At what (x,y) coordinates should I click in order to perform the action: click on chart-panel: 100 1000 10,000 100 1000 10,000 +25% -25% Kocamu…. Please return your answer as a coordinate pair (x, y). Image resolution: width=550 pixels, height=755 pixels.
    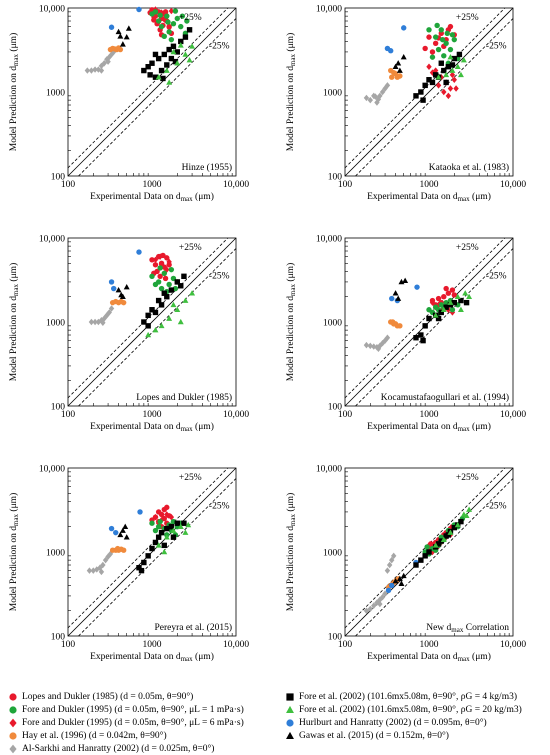
    Looking at the image, I should click on (405, 334).